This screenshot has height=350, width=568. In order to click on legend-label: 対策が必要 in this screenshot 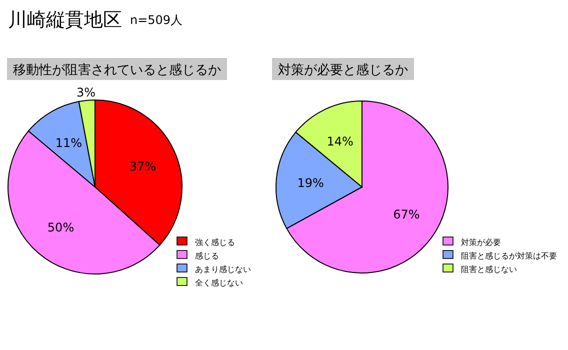, I will do `click(481, 242)`.